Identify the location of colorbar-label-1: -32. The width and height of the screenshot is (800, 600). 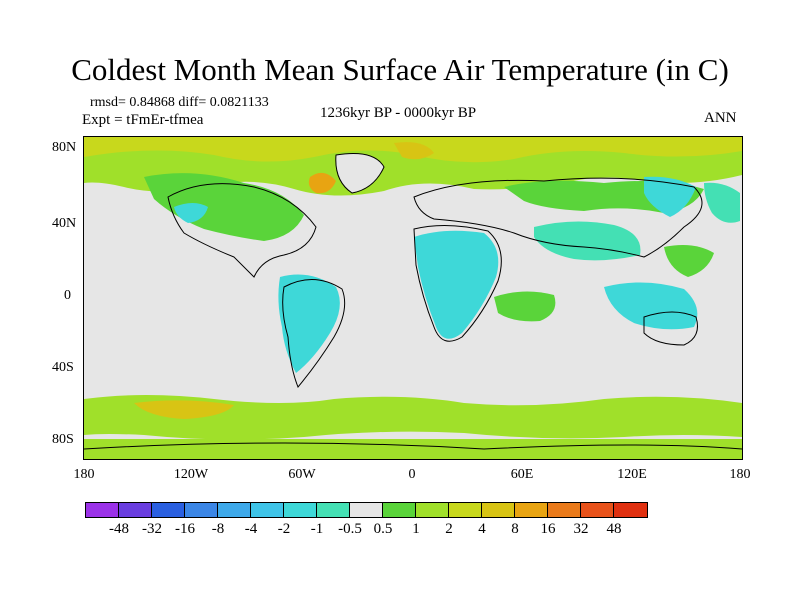
(152, 529).